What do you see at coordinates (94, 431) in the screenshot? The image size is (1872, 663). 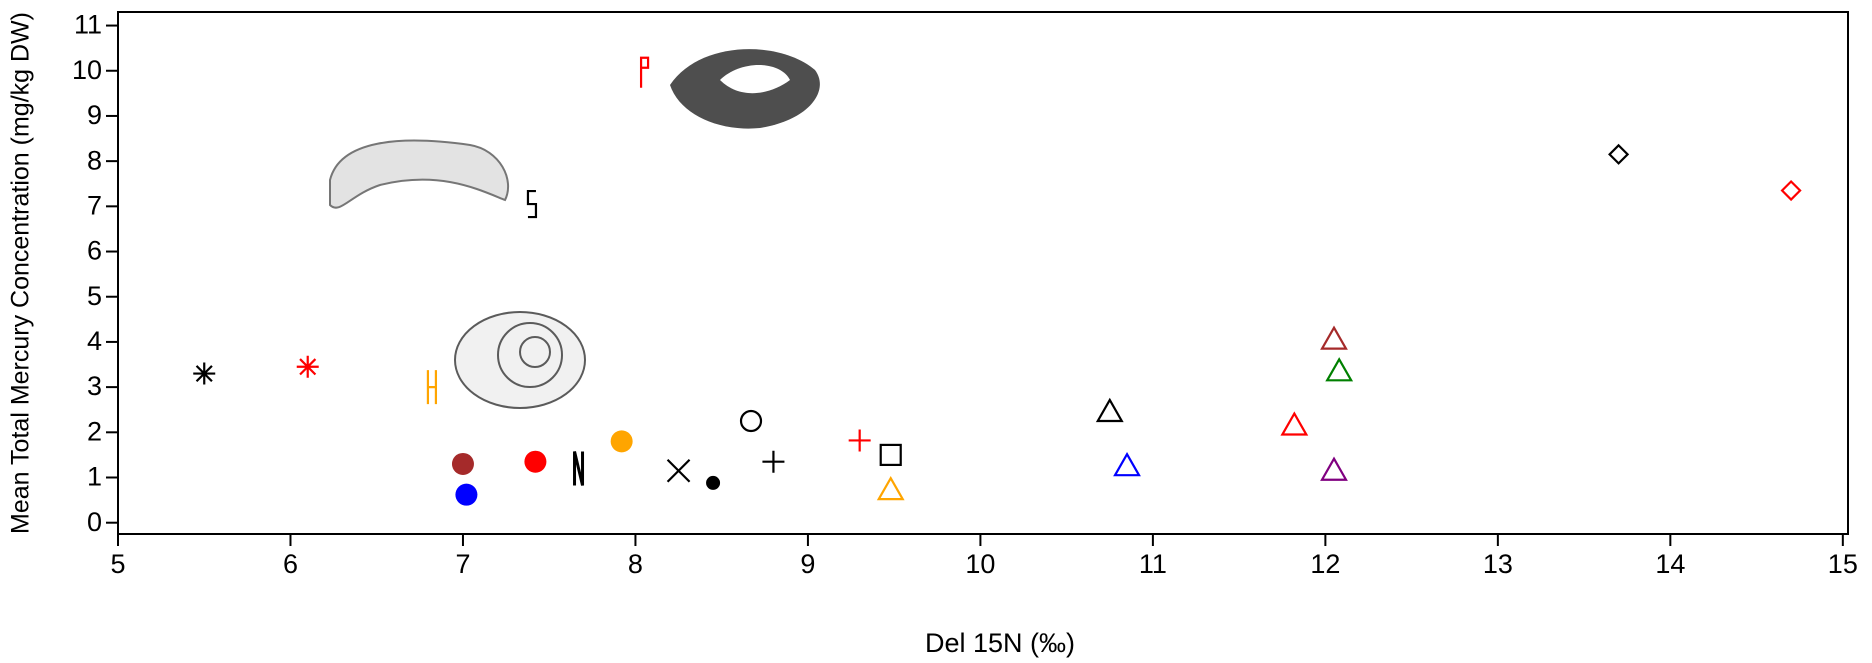 I see `y-tick-label: 2` at bounding box center [94, 431].